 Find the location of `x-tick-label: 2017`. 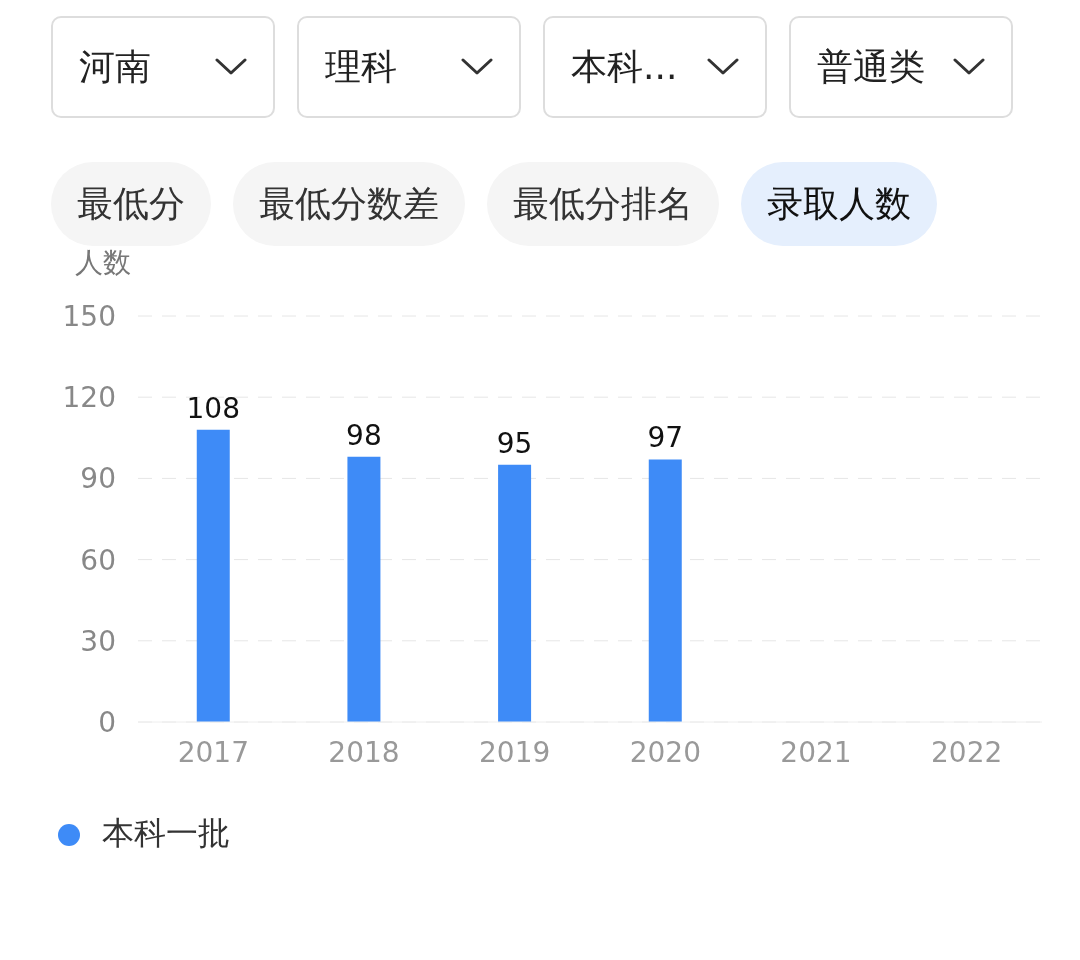

x-tick-label: 2017 is located at coordinates (213, 752).